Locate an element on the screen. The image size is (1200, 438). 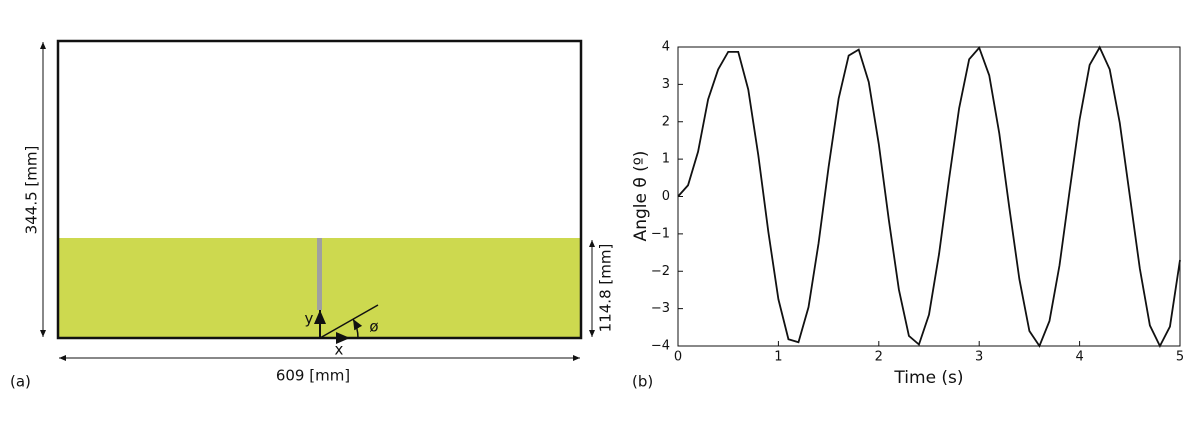
x-tick-label: 0 is located at coordinates (678, 357).